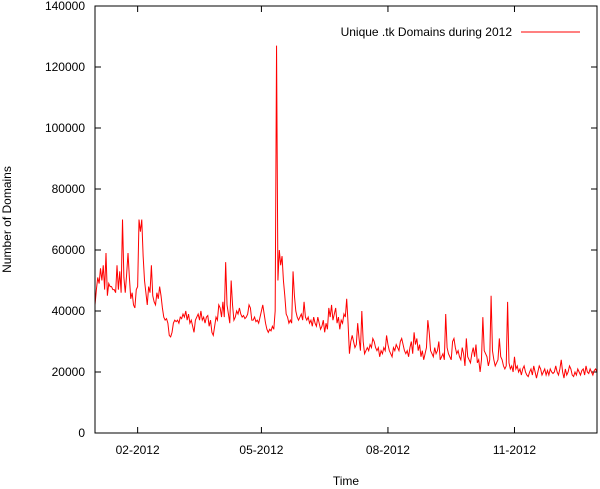  I want to click on y-tick-label: 60000, so click(69, 250).